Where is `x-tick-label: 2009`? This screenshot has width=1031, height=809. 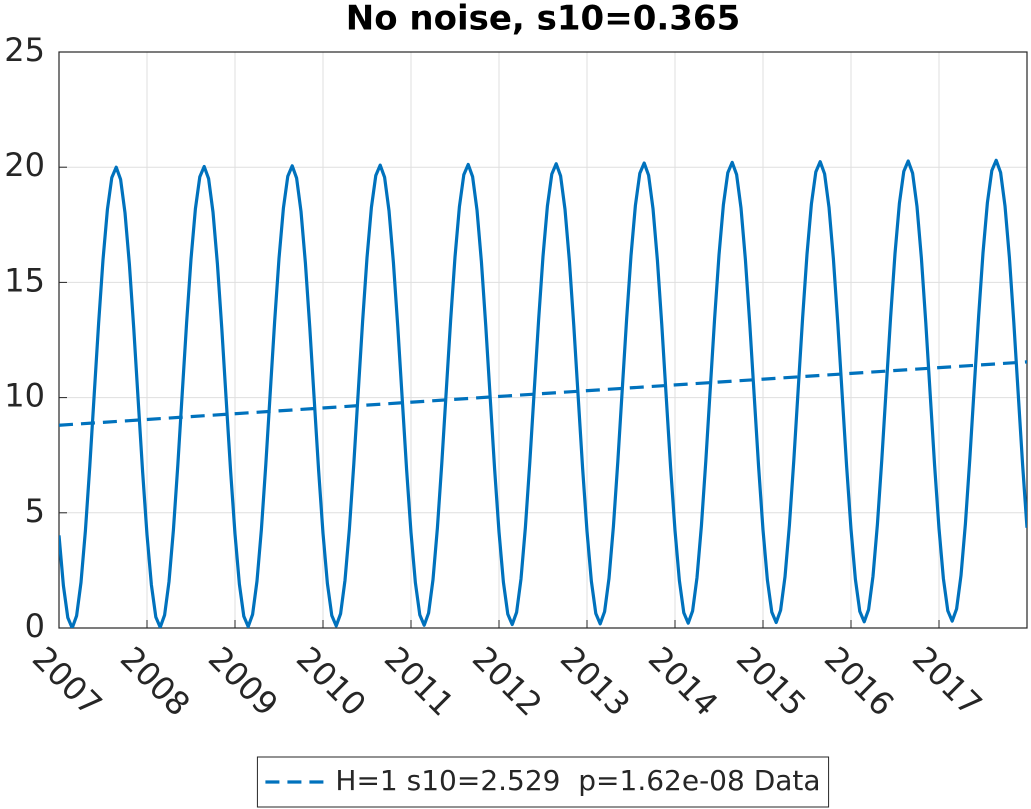 x-tick-label: 2009 is located at coordinates (243, 681).